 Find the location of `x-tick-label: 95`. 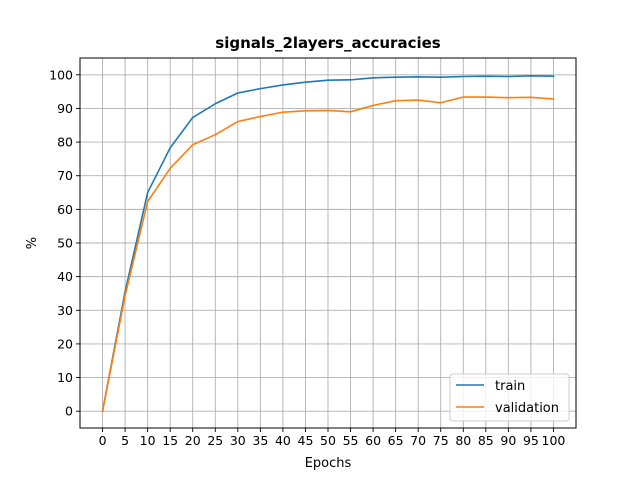

x-tick-label: 95 is located at coordinates (531, 440).